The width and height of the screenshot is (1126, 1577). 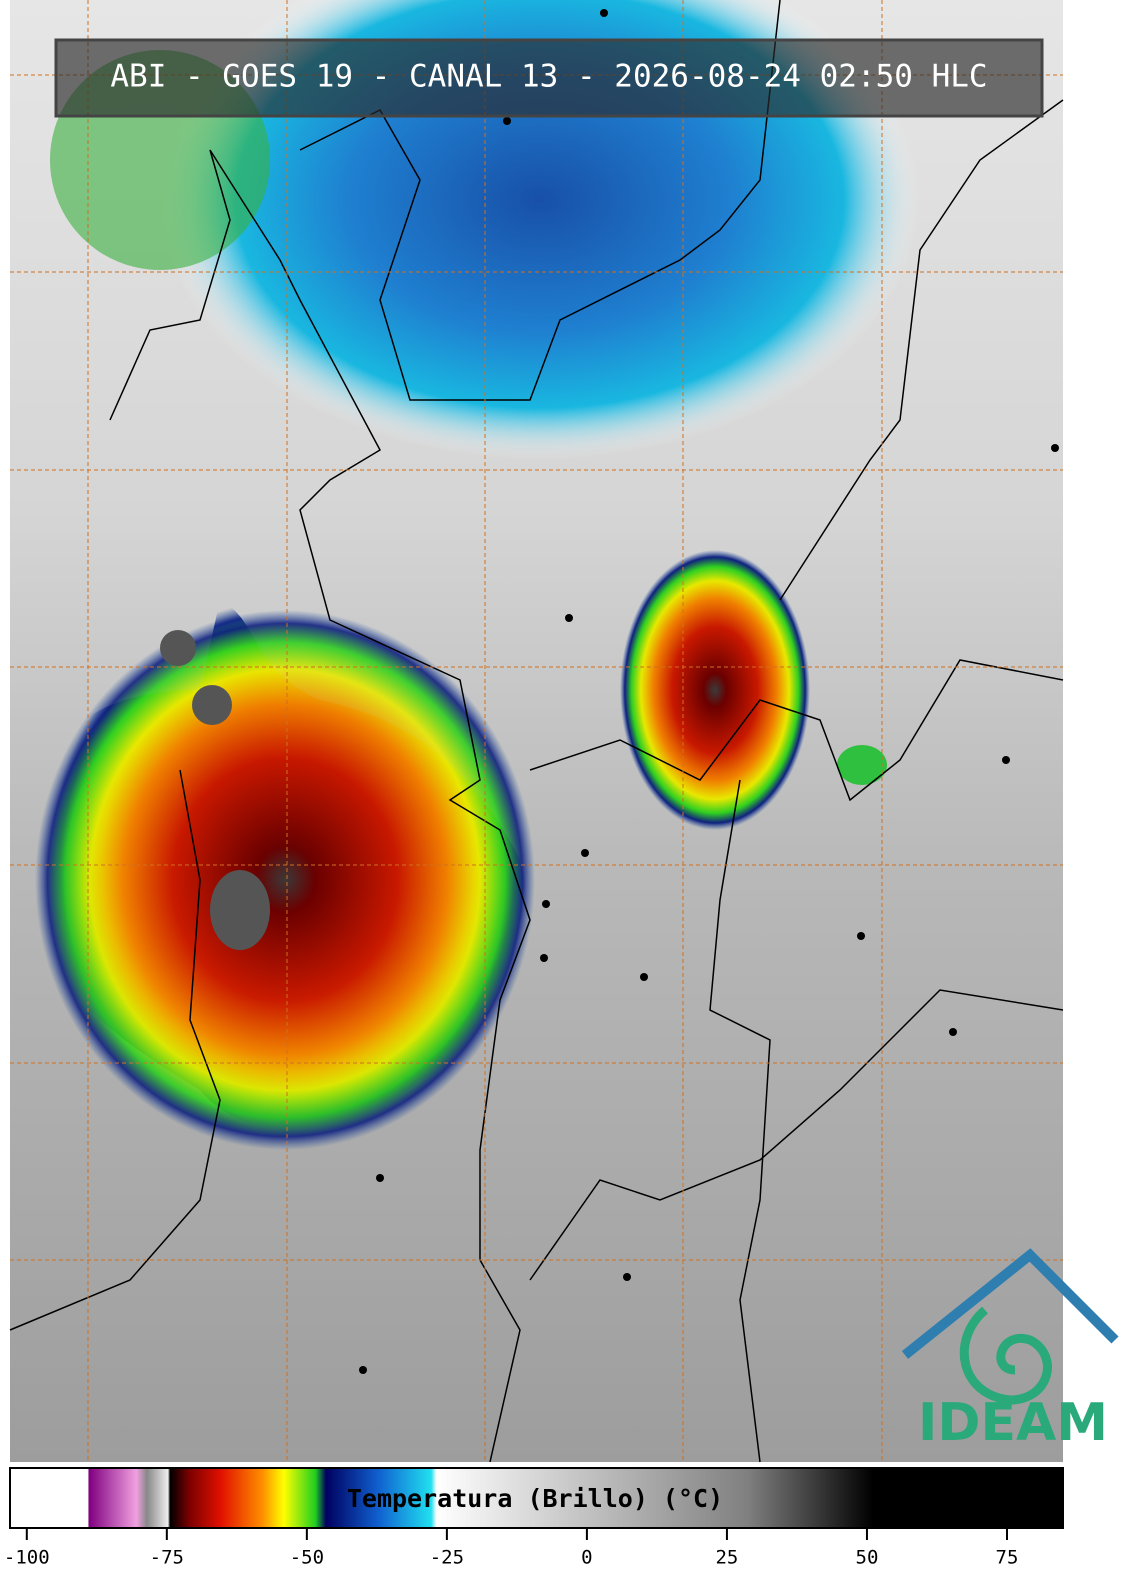 I want to click on logo: IDEAM, so click(x=1010, y=1350).